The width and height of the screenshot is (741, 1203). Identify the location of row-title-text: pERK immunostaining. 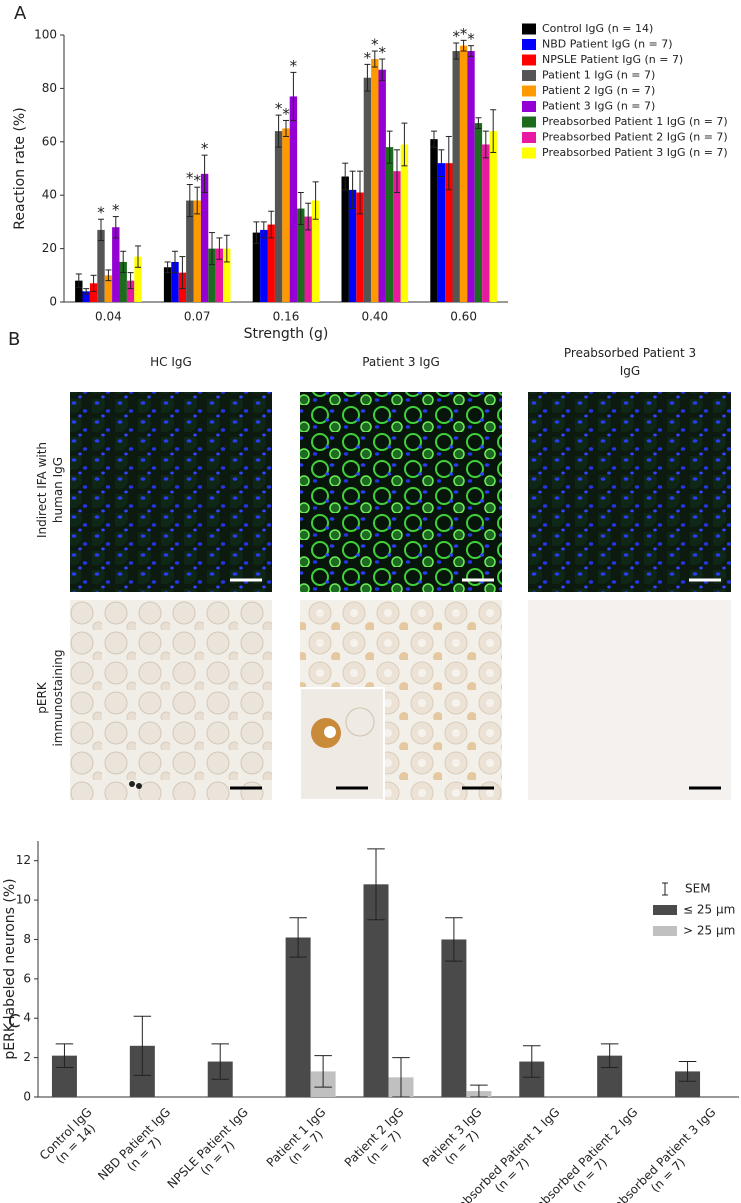
(50, 698).